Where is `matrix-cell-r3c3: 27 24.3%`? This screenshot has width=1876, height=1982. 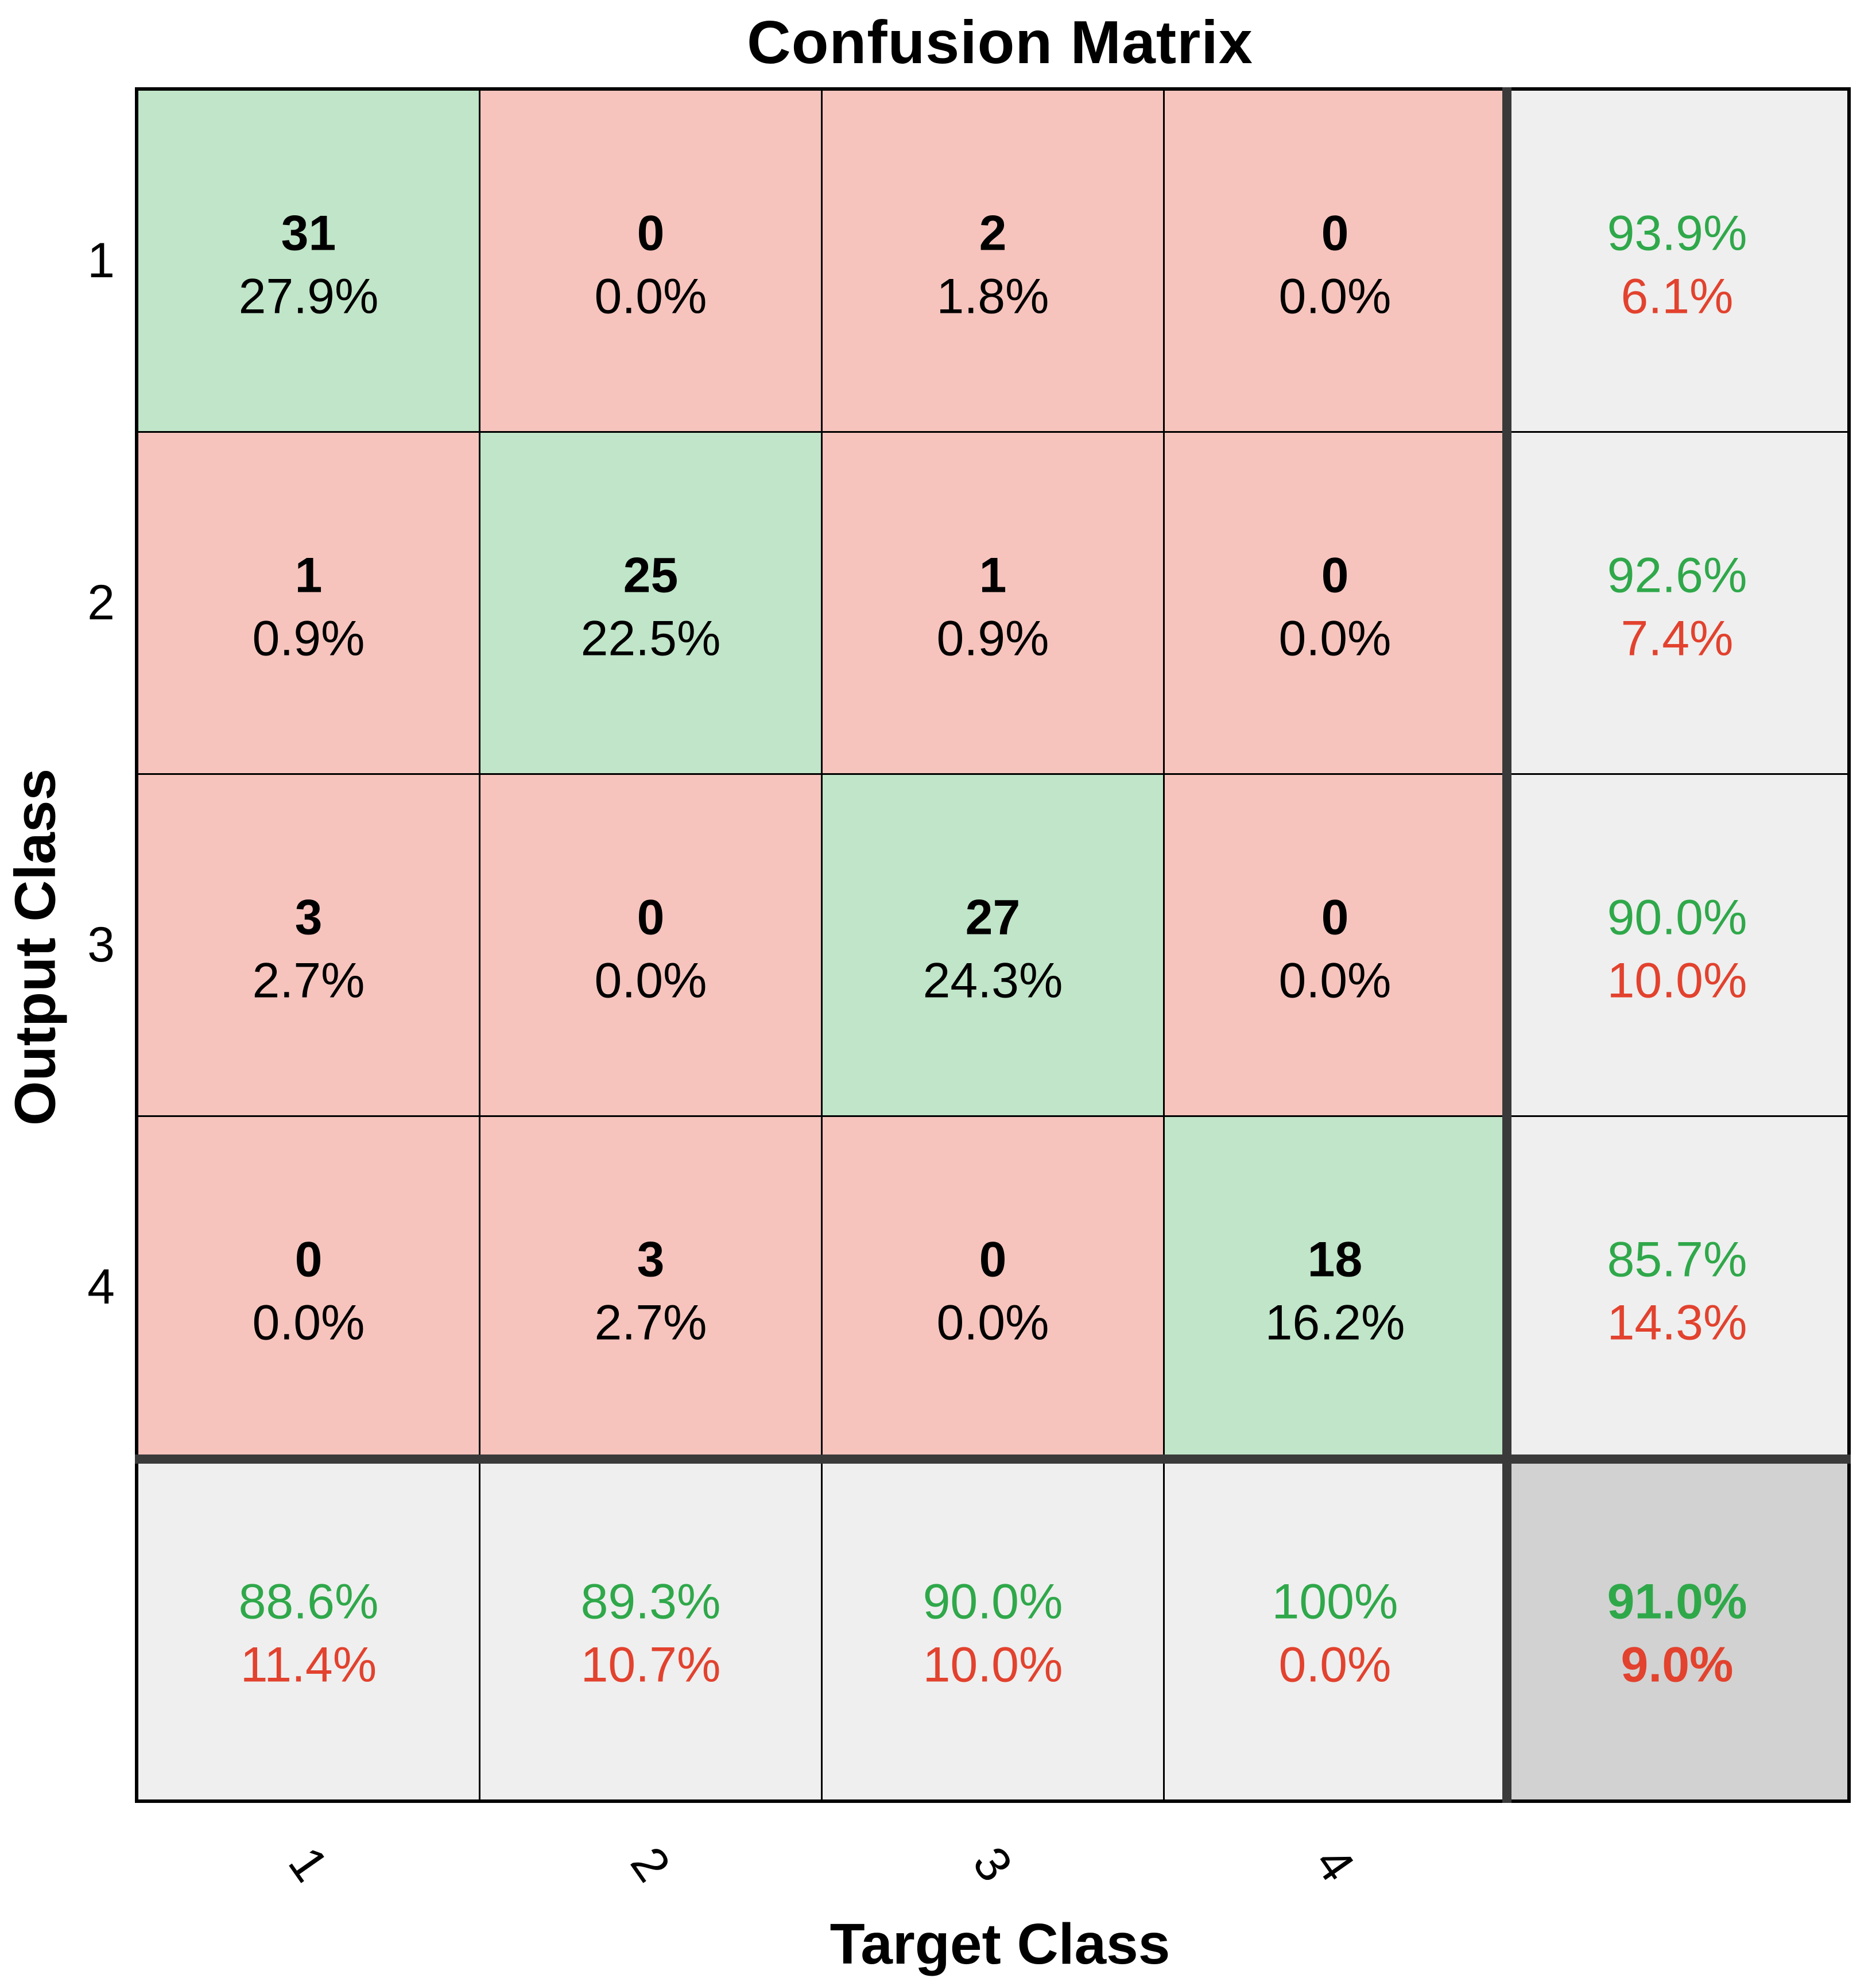 matrix-cell-r3c3: 27 24.3% is located at coordinates (993, 945).